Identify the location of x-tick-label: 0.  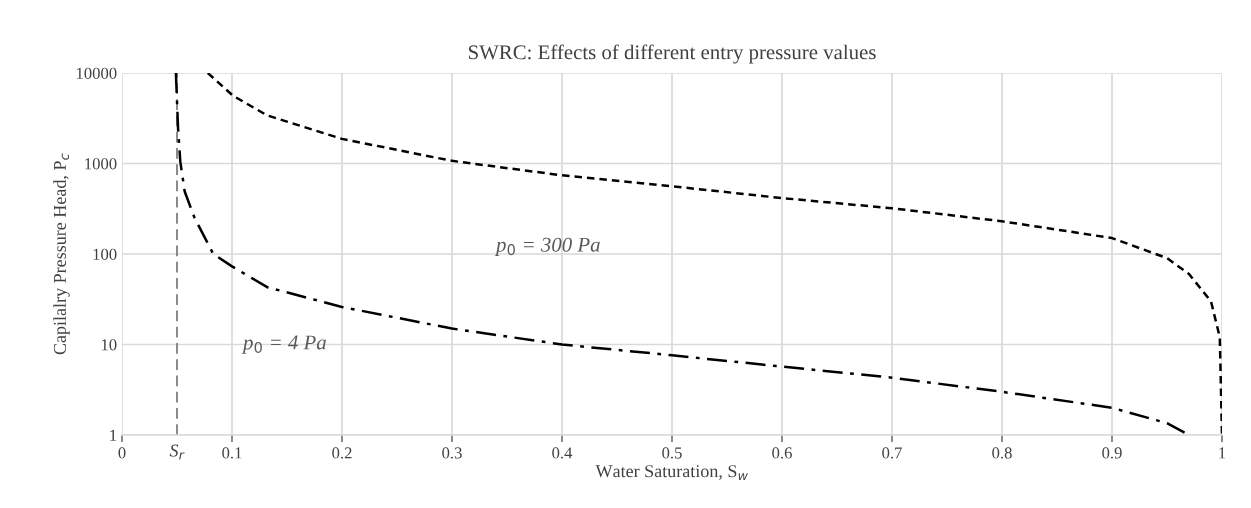
(122, 453).